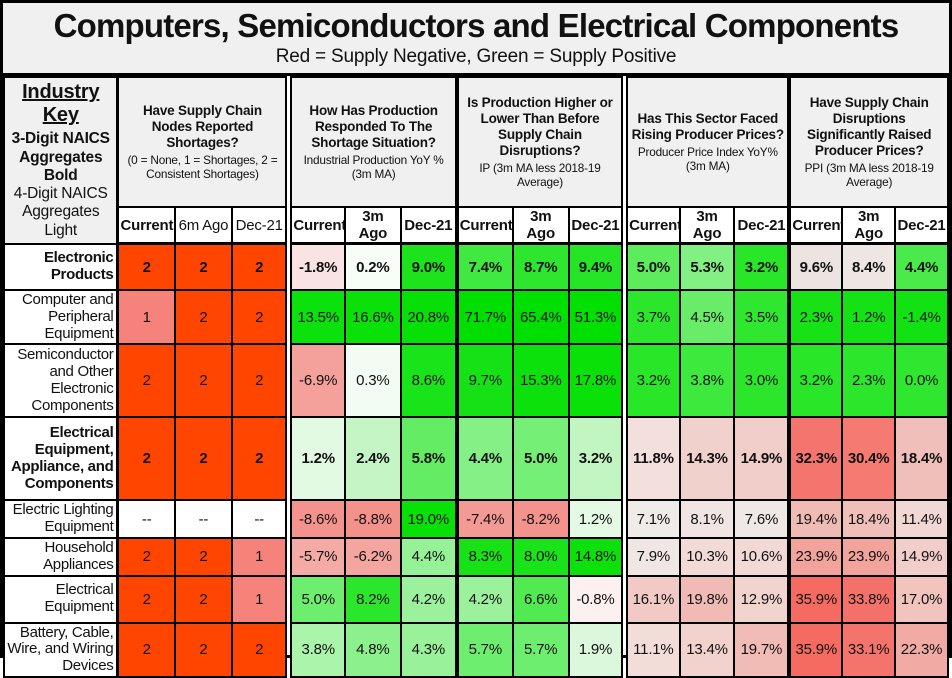 The width and height of the screenshot is (952, 678). What do you see at coordinates (762, 317) in the screenshot?
I see `cell: 3.5%` at bounding box center [762, 317].